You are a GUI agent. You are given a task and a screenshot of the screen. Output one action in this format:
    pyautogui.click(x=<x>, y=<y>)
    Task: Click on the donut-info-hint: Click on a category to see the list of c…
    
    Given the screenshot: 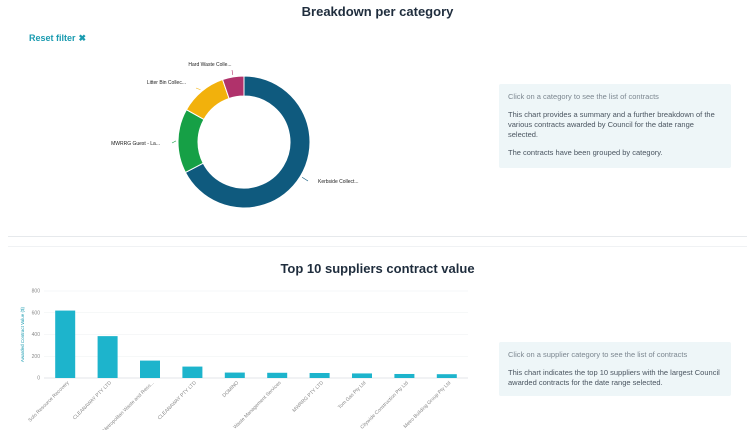 What is the action you would take?
    pyautogui.click(x=583, y=96)
    